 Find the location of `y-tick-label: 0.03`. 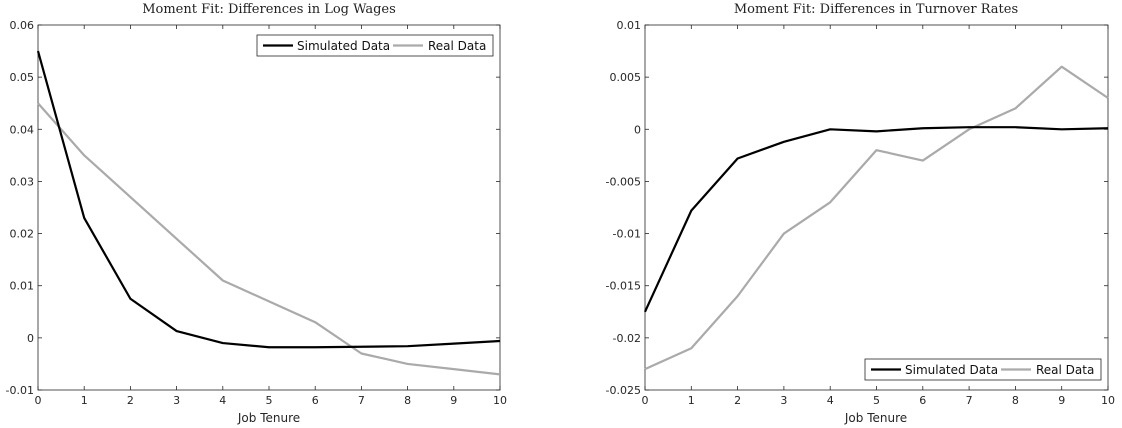

y-tick-label: 0.03 is located at coordinates (22, 181).